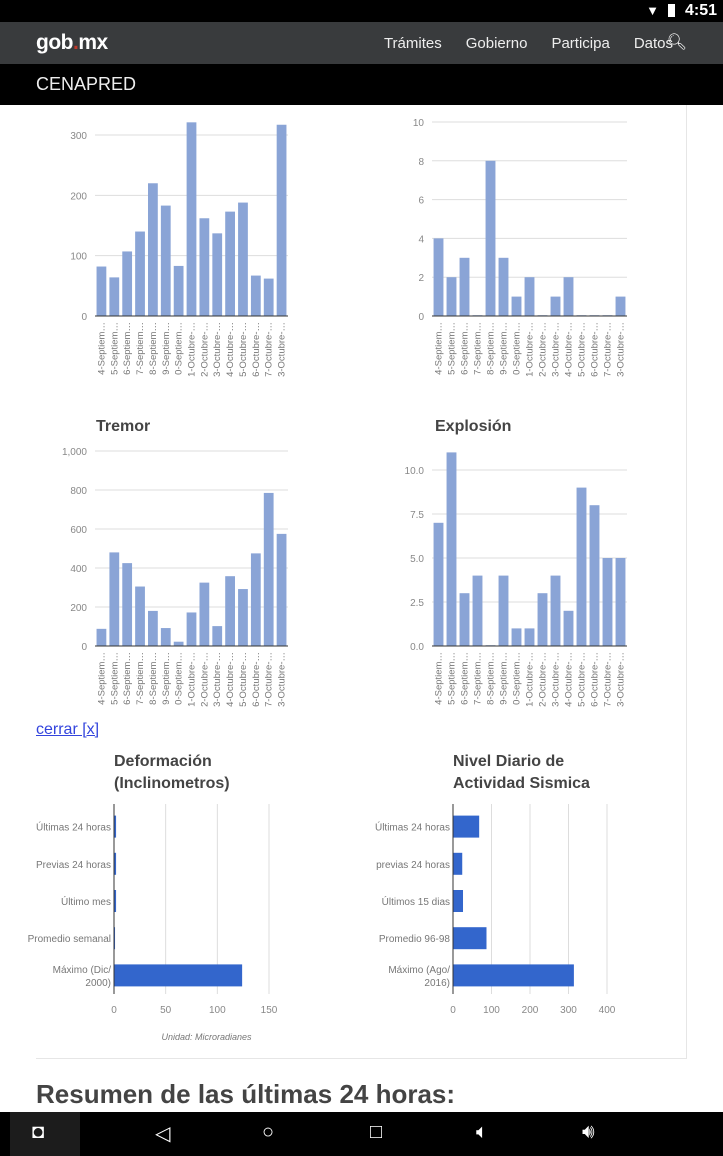 Image resolution: width=723 pixels, height=1156 pixels. Describe the element at coordinates (123, 426) in the screenshot. I see `chart-title-tremor: Tremor` at that location.